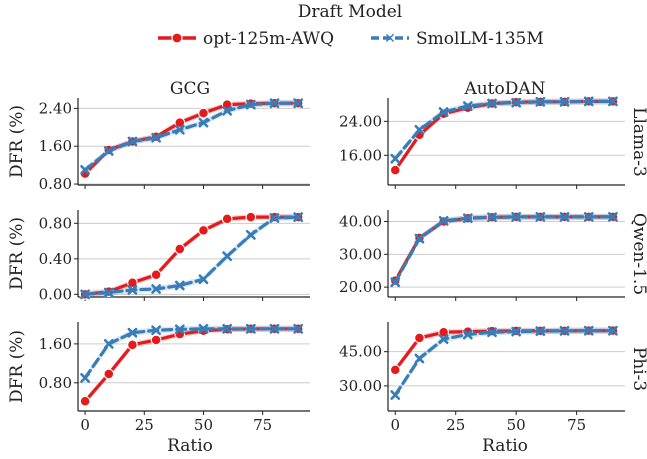 Image resolution: width=647 pixels, height=459 pixels. I want to click on y-tick-label: 40.00, so click(360, 221).